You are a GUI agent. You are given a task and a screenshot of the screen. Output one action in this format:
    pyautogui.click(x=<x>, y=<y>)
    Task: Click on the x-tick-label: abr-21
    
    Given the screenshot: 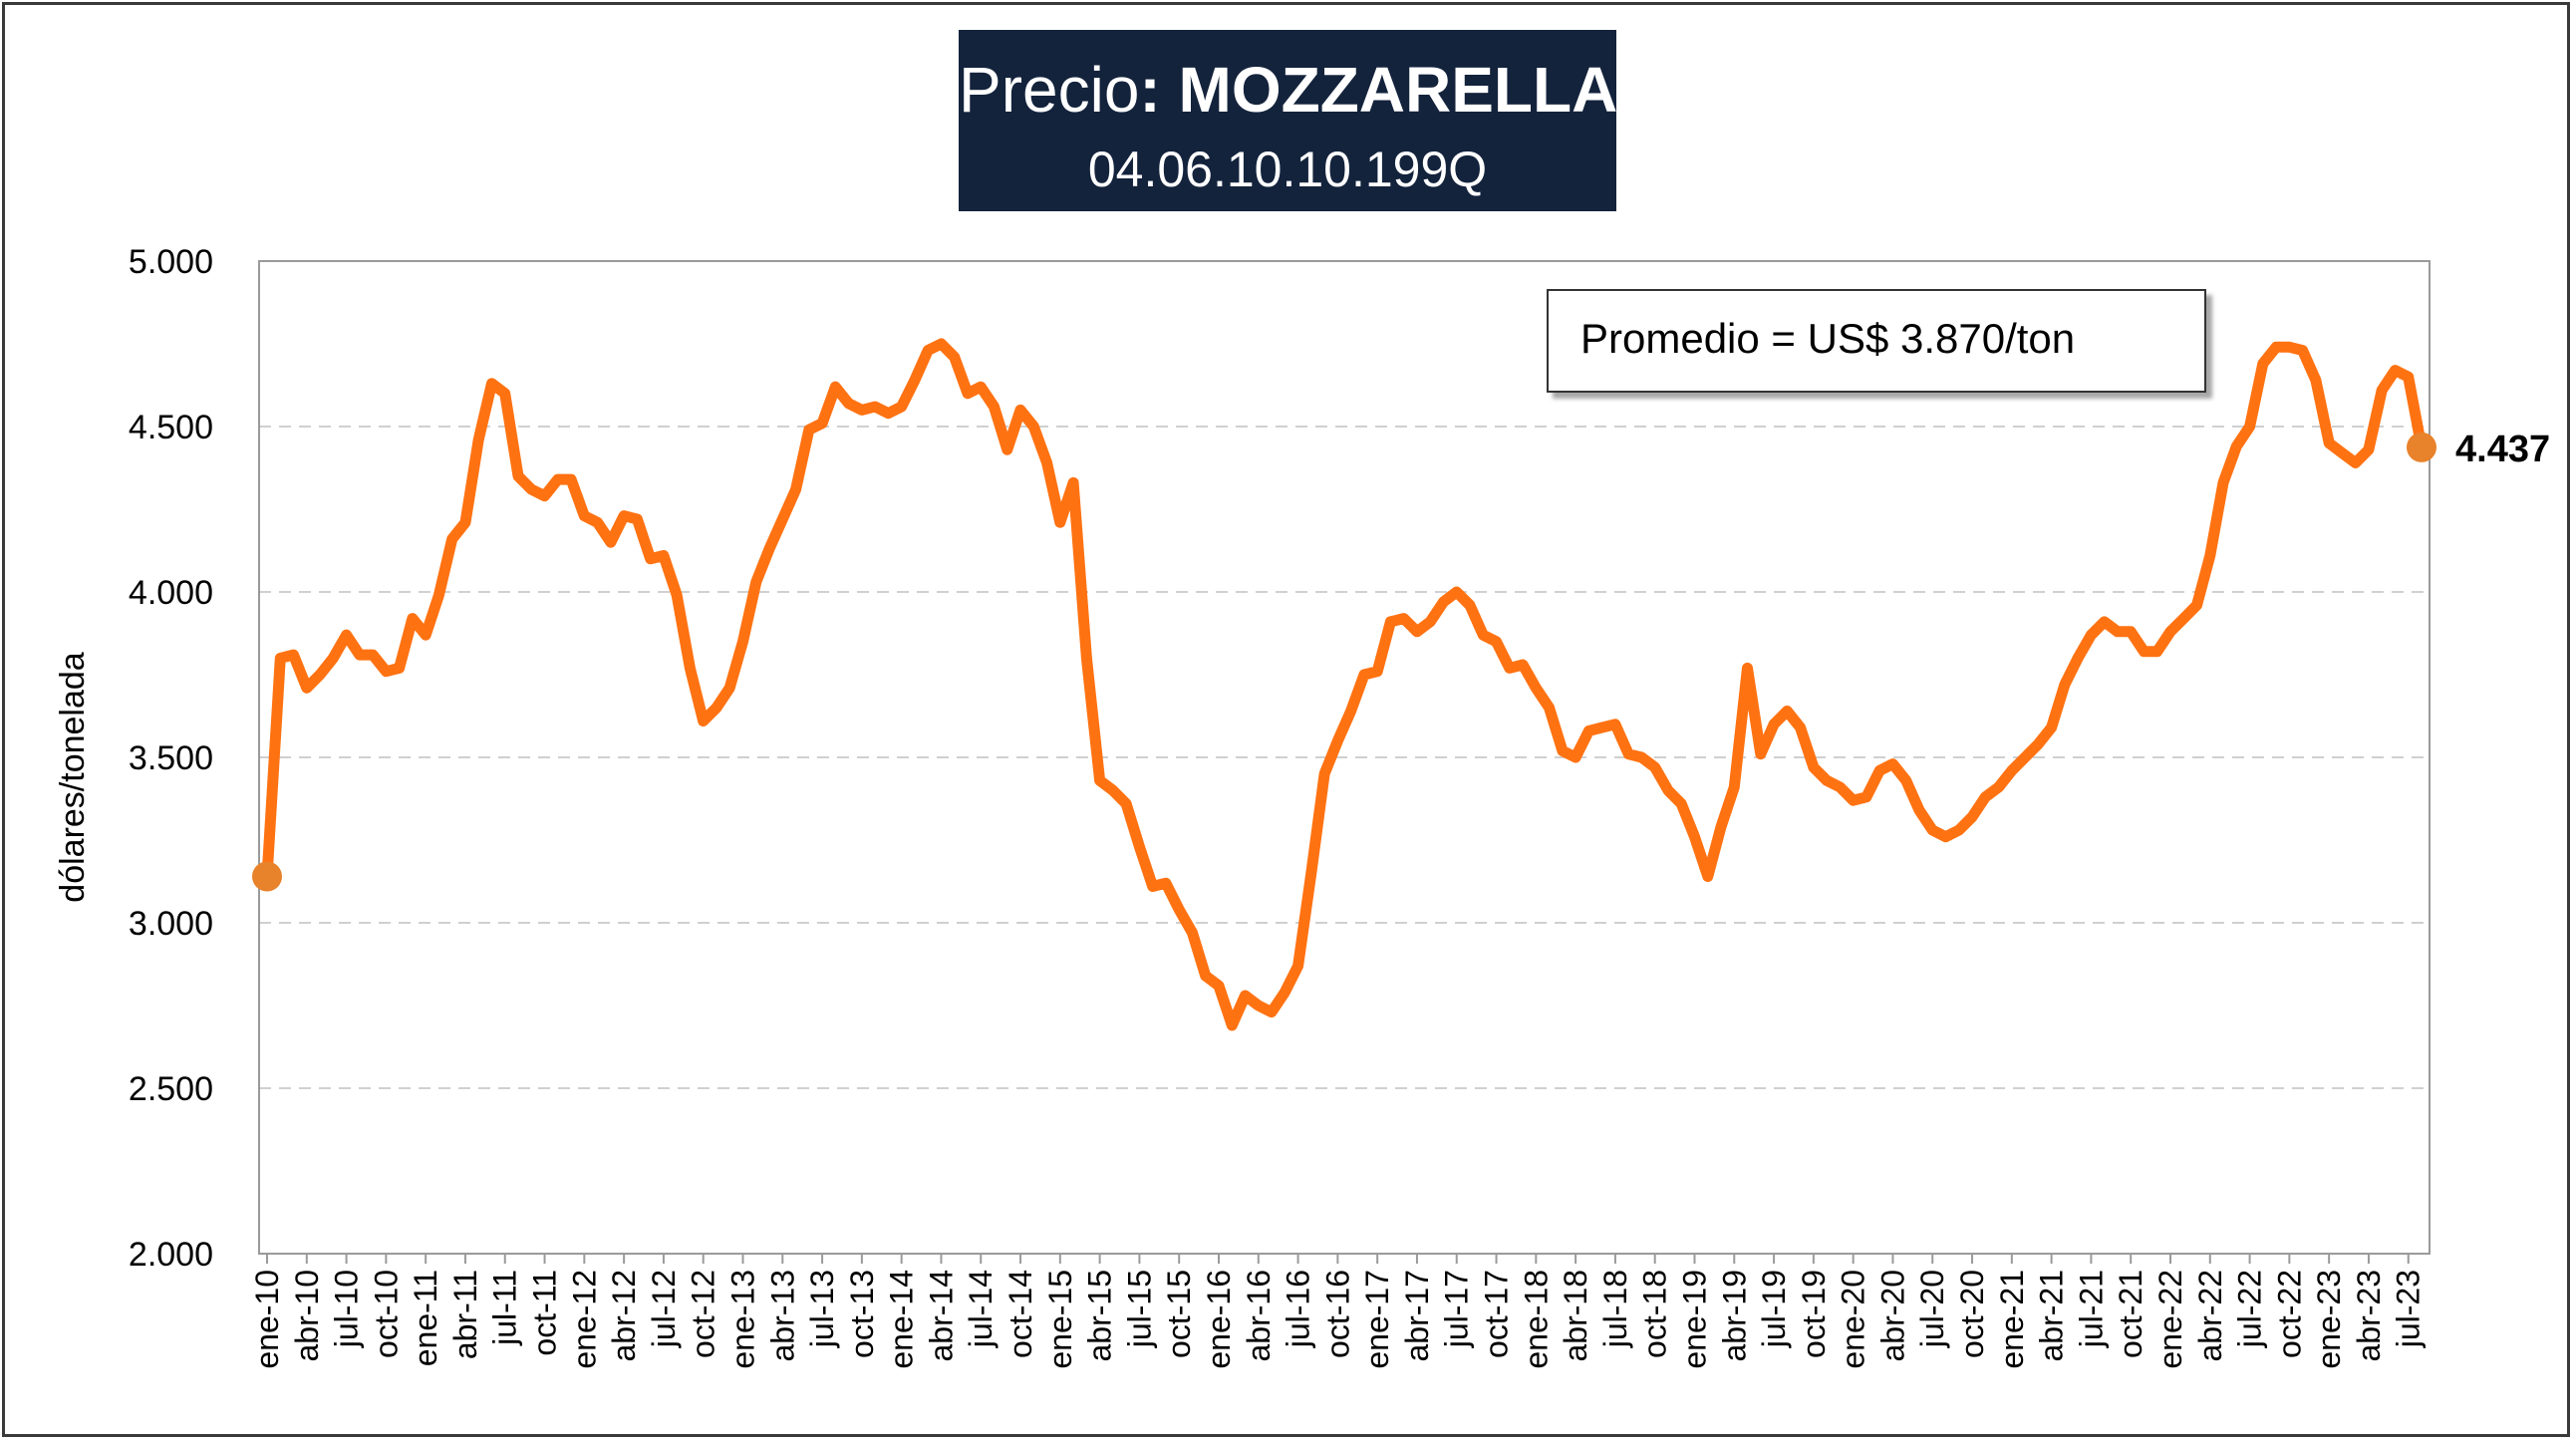 What is the action you would take?
    pyautogui.click(x=2052, y=1316)
    